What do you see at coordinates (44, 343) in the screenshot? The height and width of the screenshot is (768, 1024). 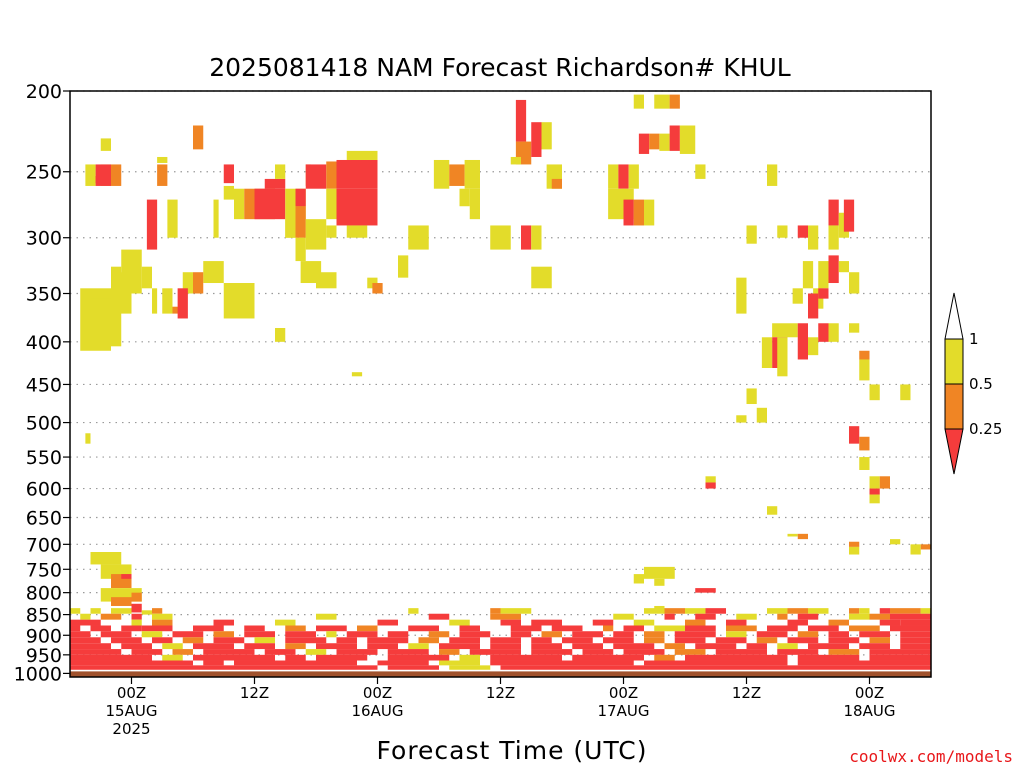 I see `y-tick-label: 400` at bounding box center [44, 343].